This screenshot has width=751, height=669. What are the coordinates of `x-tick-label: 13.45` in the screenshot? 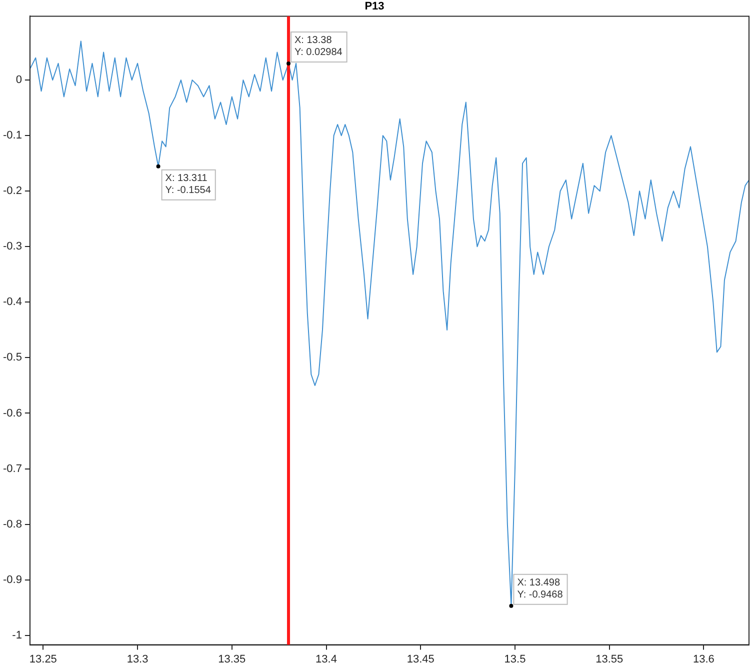 It's located at (420, 659).